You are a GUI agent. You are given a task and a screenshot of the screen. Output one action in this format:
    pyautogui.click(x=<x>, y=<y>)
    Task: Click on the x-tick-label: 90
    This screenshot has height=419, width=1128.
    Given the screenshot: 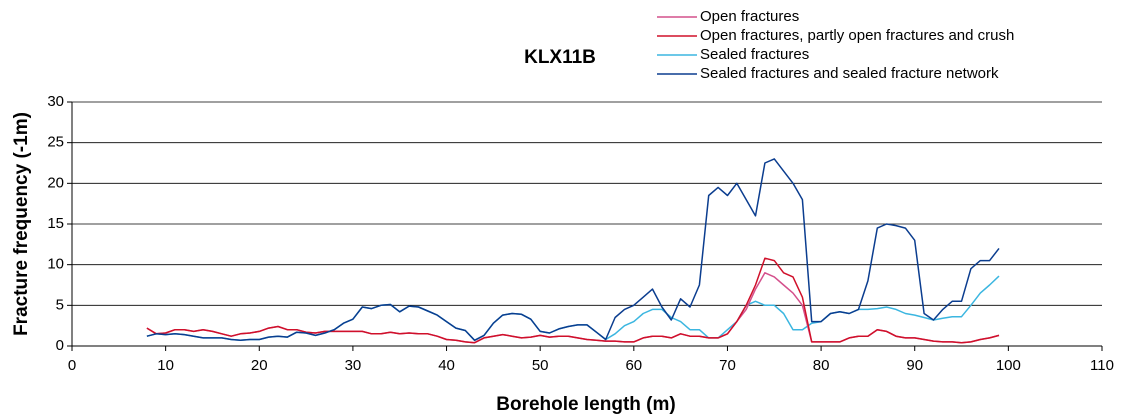 What is the action you would take?
    pyautogui.click(x=914, y=365)
    